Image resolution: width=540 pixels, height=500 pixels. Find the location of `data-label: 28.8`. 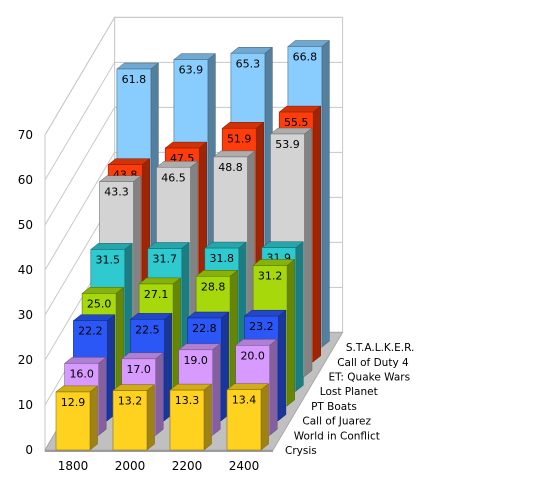

data-label: 28.8 is located at coordinates (213, 286).